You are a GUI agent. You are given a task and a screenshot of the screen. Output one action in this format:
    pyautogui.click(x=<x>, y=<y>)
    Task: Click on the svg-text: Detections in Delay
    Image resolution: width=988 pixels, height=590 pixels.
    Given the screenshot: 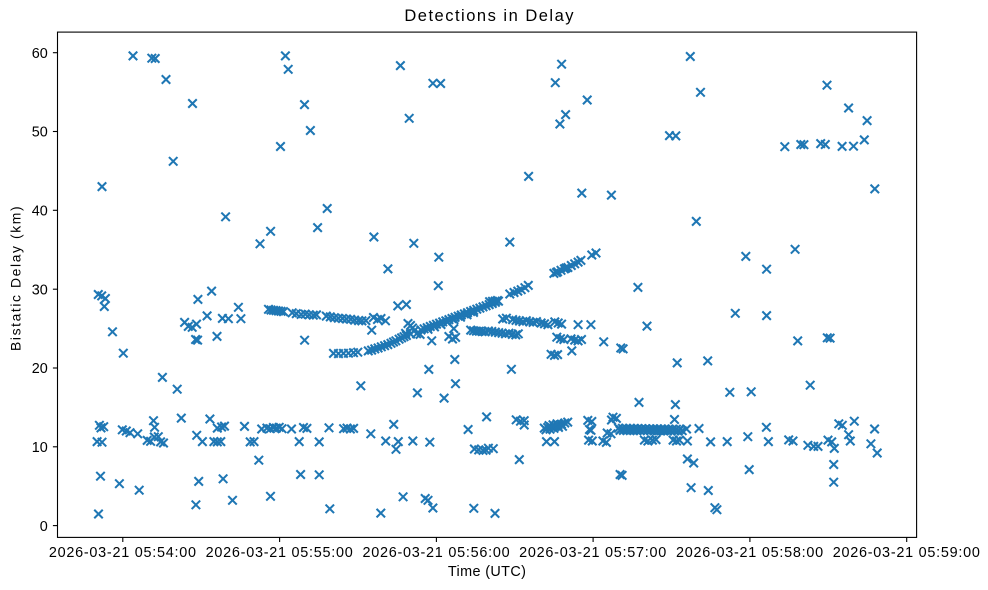 What is the action you would take?
    pyautogui.click(x=489, y=16)
    